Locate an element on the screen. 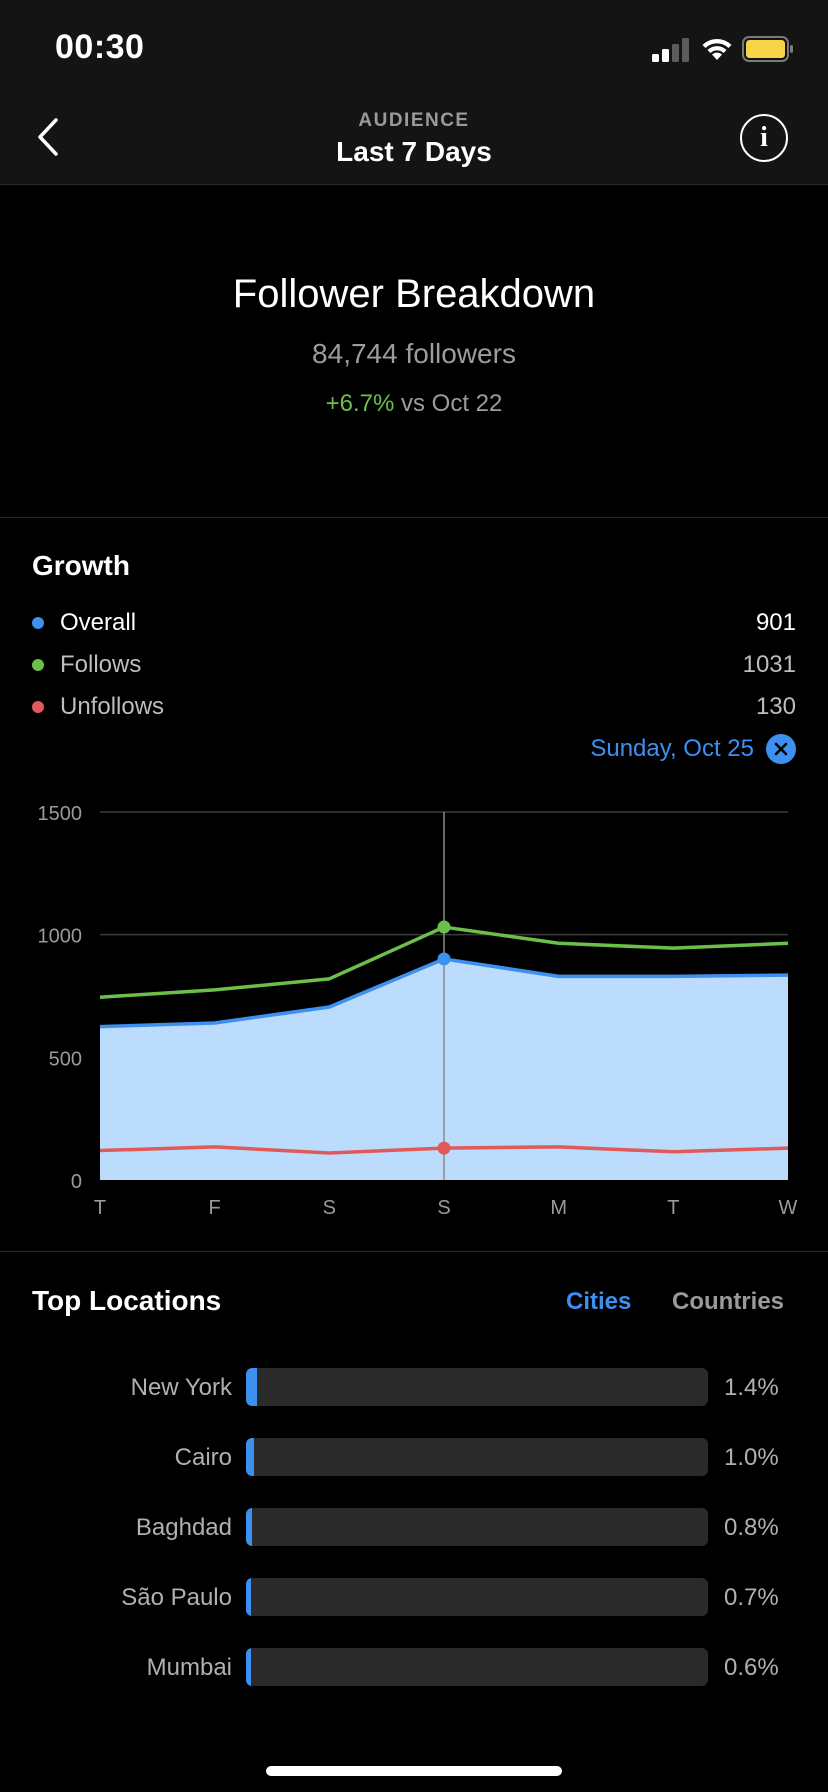 This screenshot has height=1792, width=828. navigation-bar is located at coordinates (414, 142).